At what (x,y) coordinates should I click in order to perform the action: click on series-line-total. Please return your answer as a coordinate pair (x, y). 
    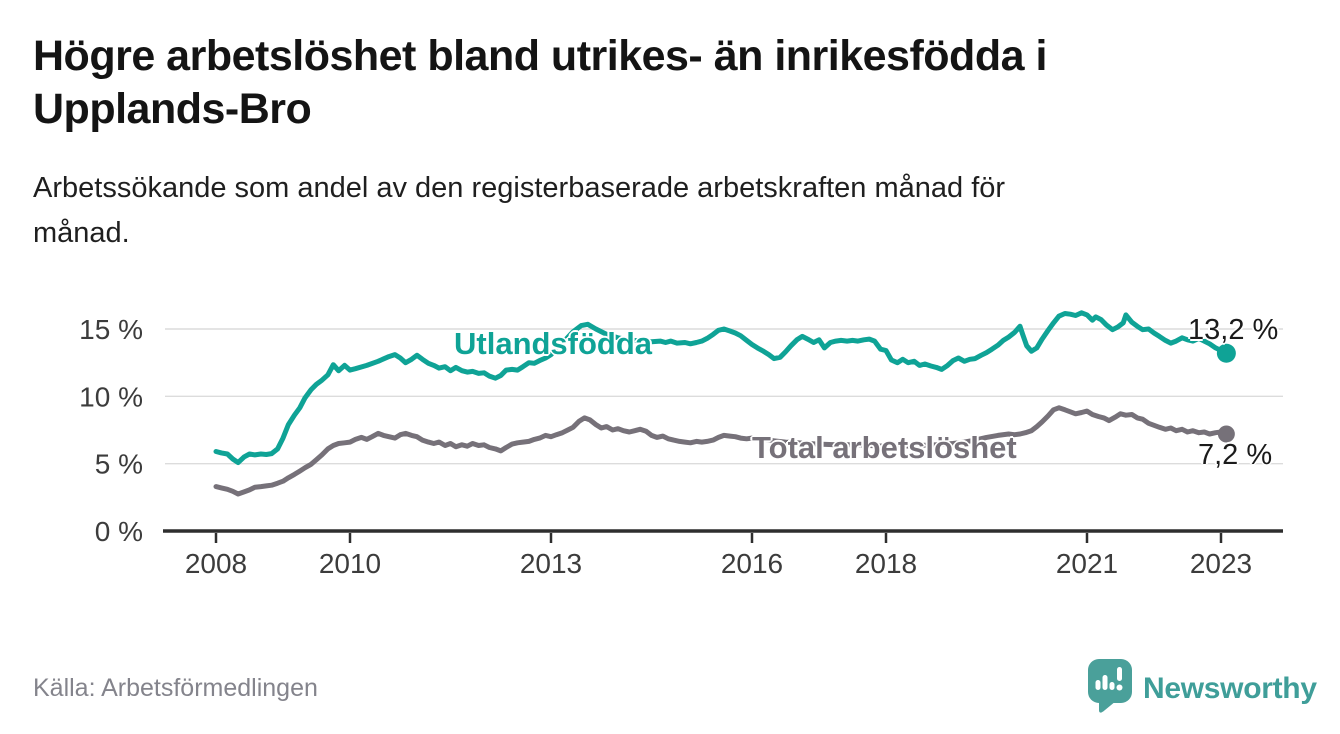
    Looking at the image, I should click on (721, 451).